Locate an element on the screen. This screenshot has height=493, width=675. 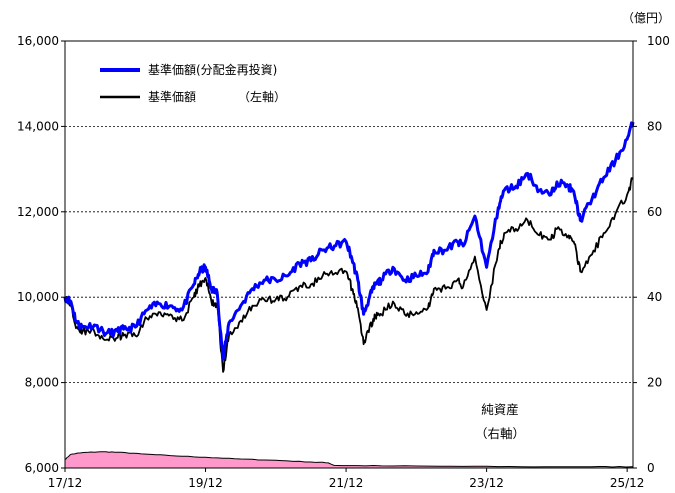
net-assets-area is located at coordinates (349, 460).